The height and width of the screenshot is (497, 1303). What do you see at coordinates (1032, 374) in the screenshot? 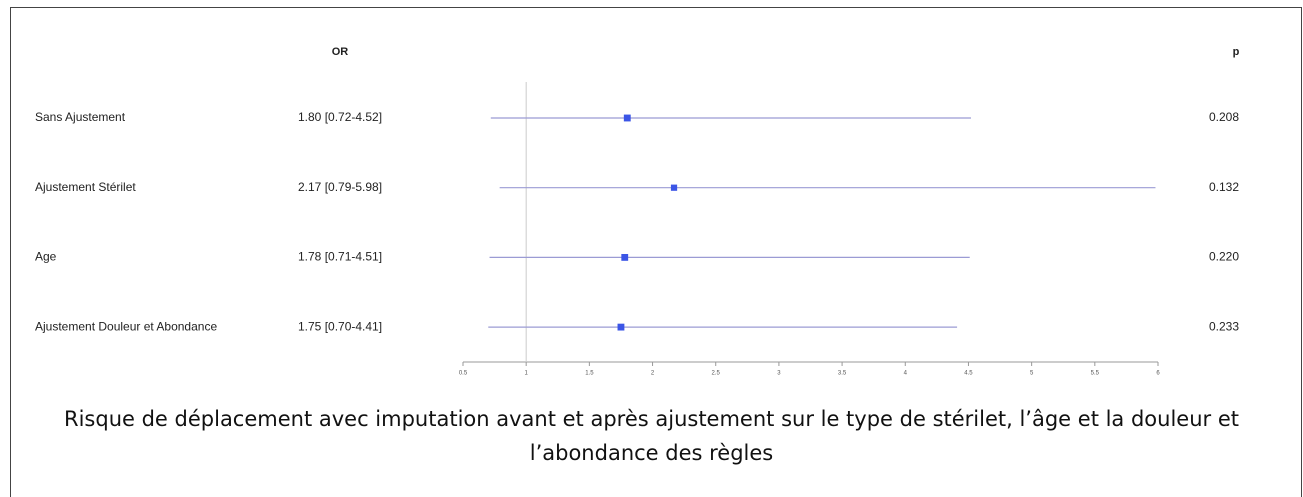
I see `x-tick-label: 5` at bounding box center [1032, 374].